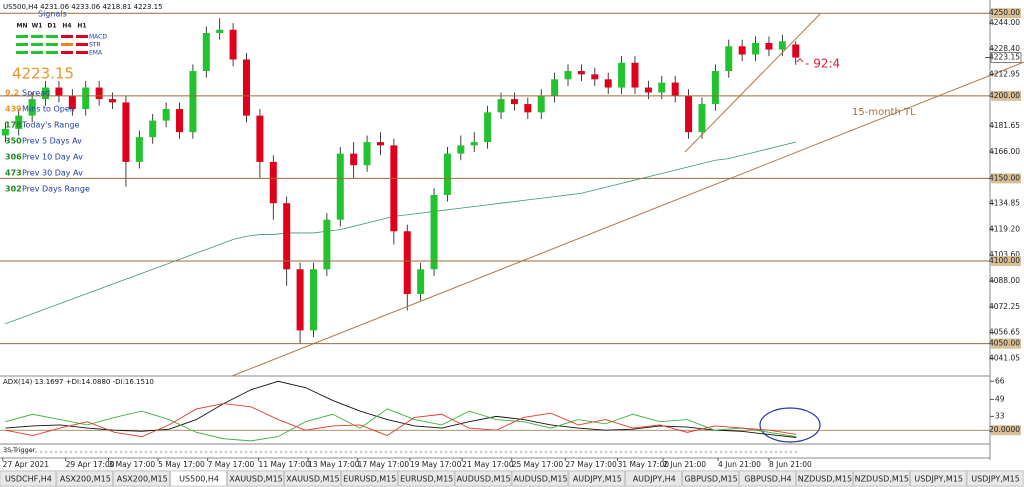 The height and width of the screenshot is (487, 1024). What do you see at coordinates (19, 450) in the screenshot?
I see `indicator-title: 3S-Trigger` at bounding box center [19, 450].